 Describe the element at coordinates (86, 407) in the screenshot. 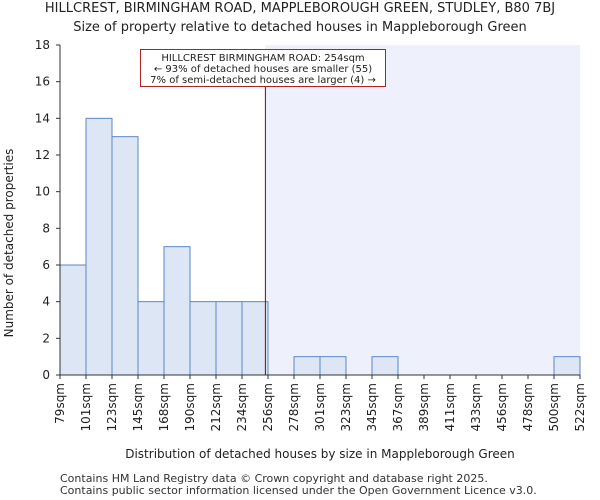

I see `x-tick-label: 101sqm` at that location.